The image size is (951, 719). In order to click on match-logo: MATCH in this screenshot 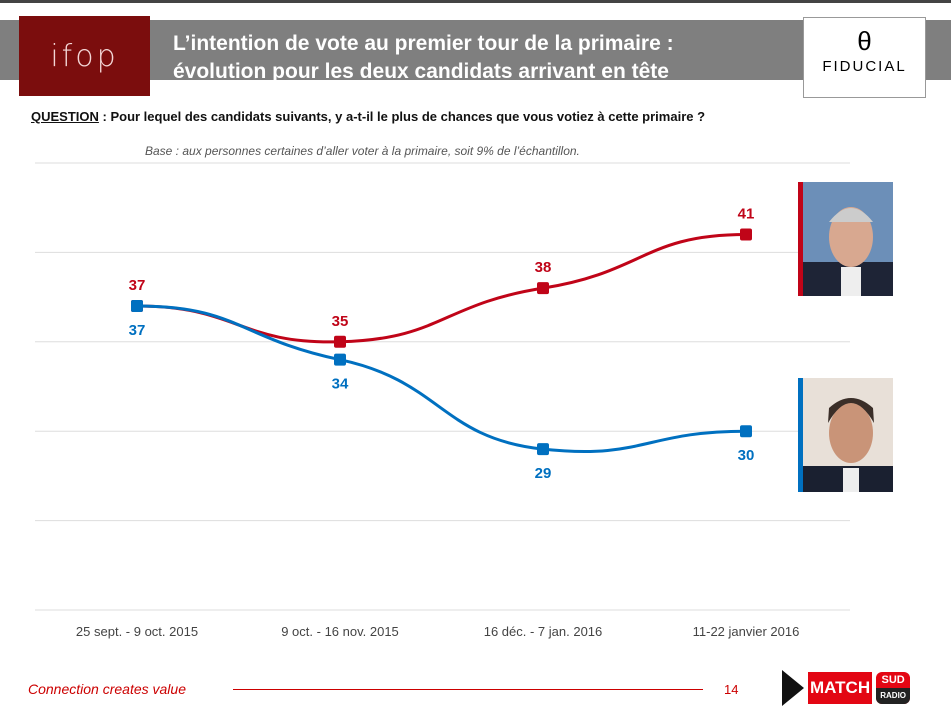, I will do `click(840, 688)`.